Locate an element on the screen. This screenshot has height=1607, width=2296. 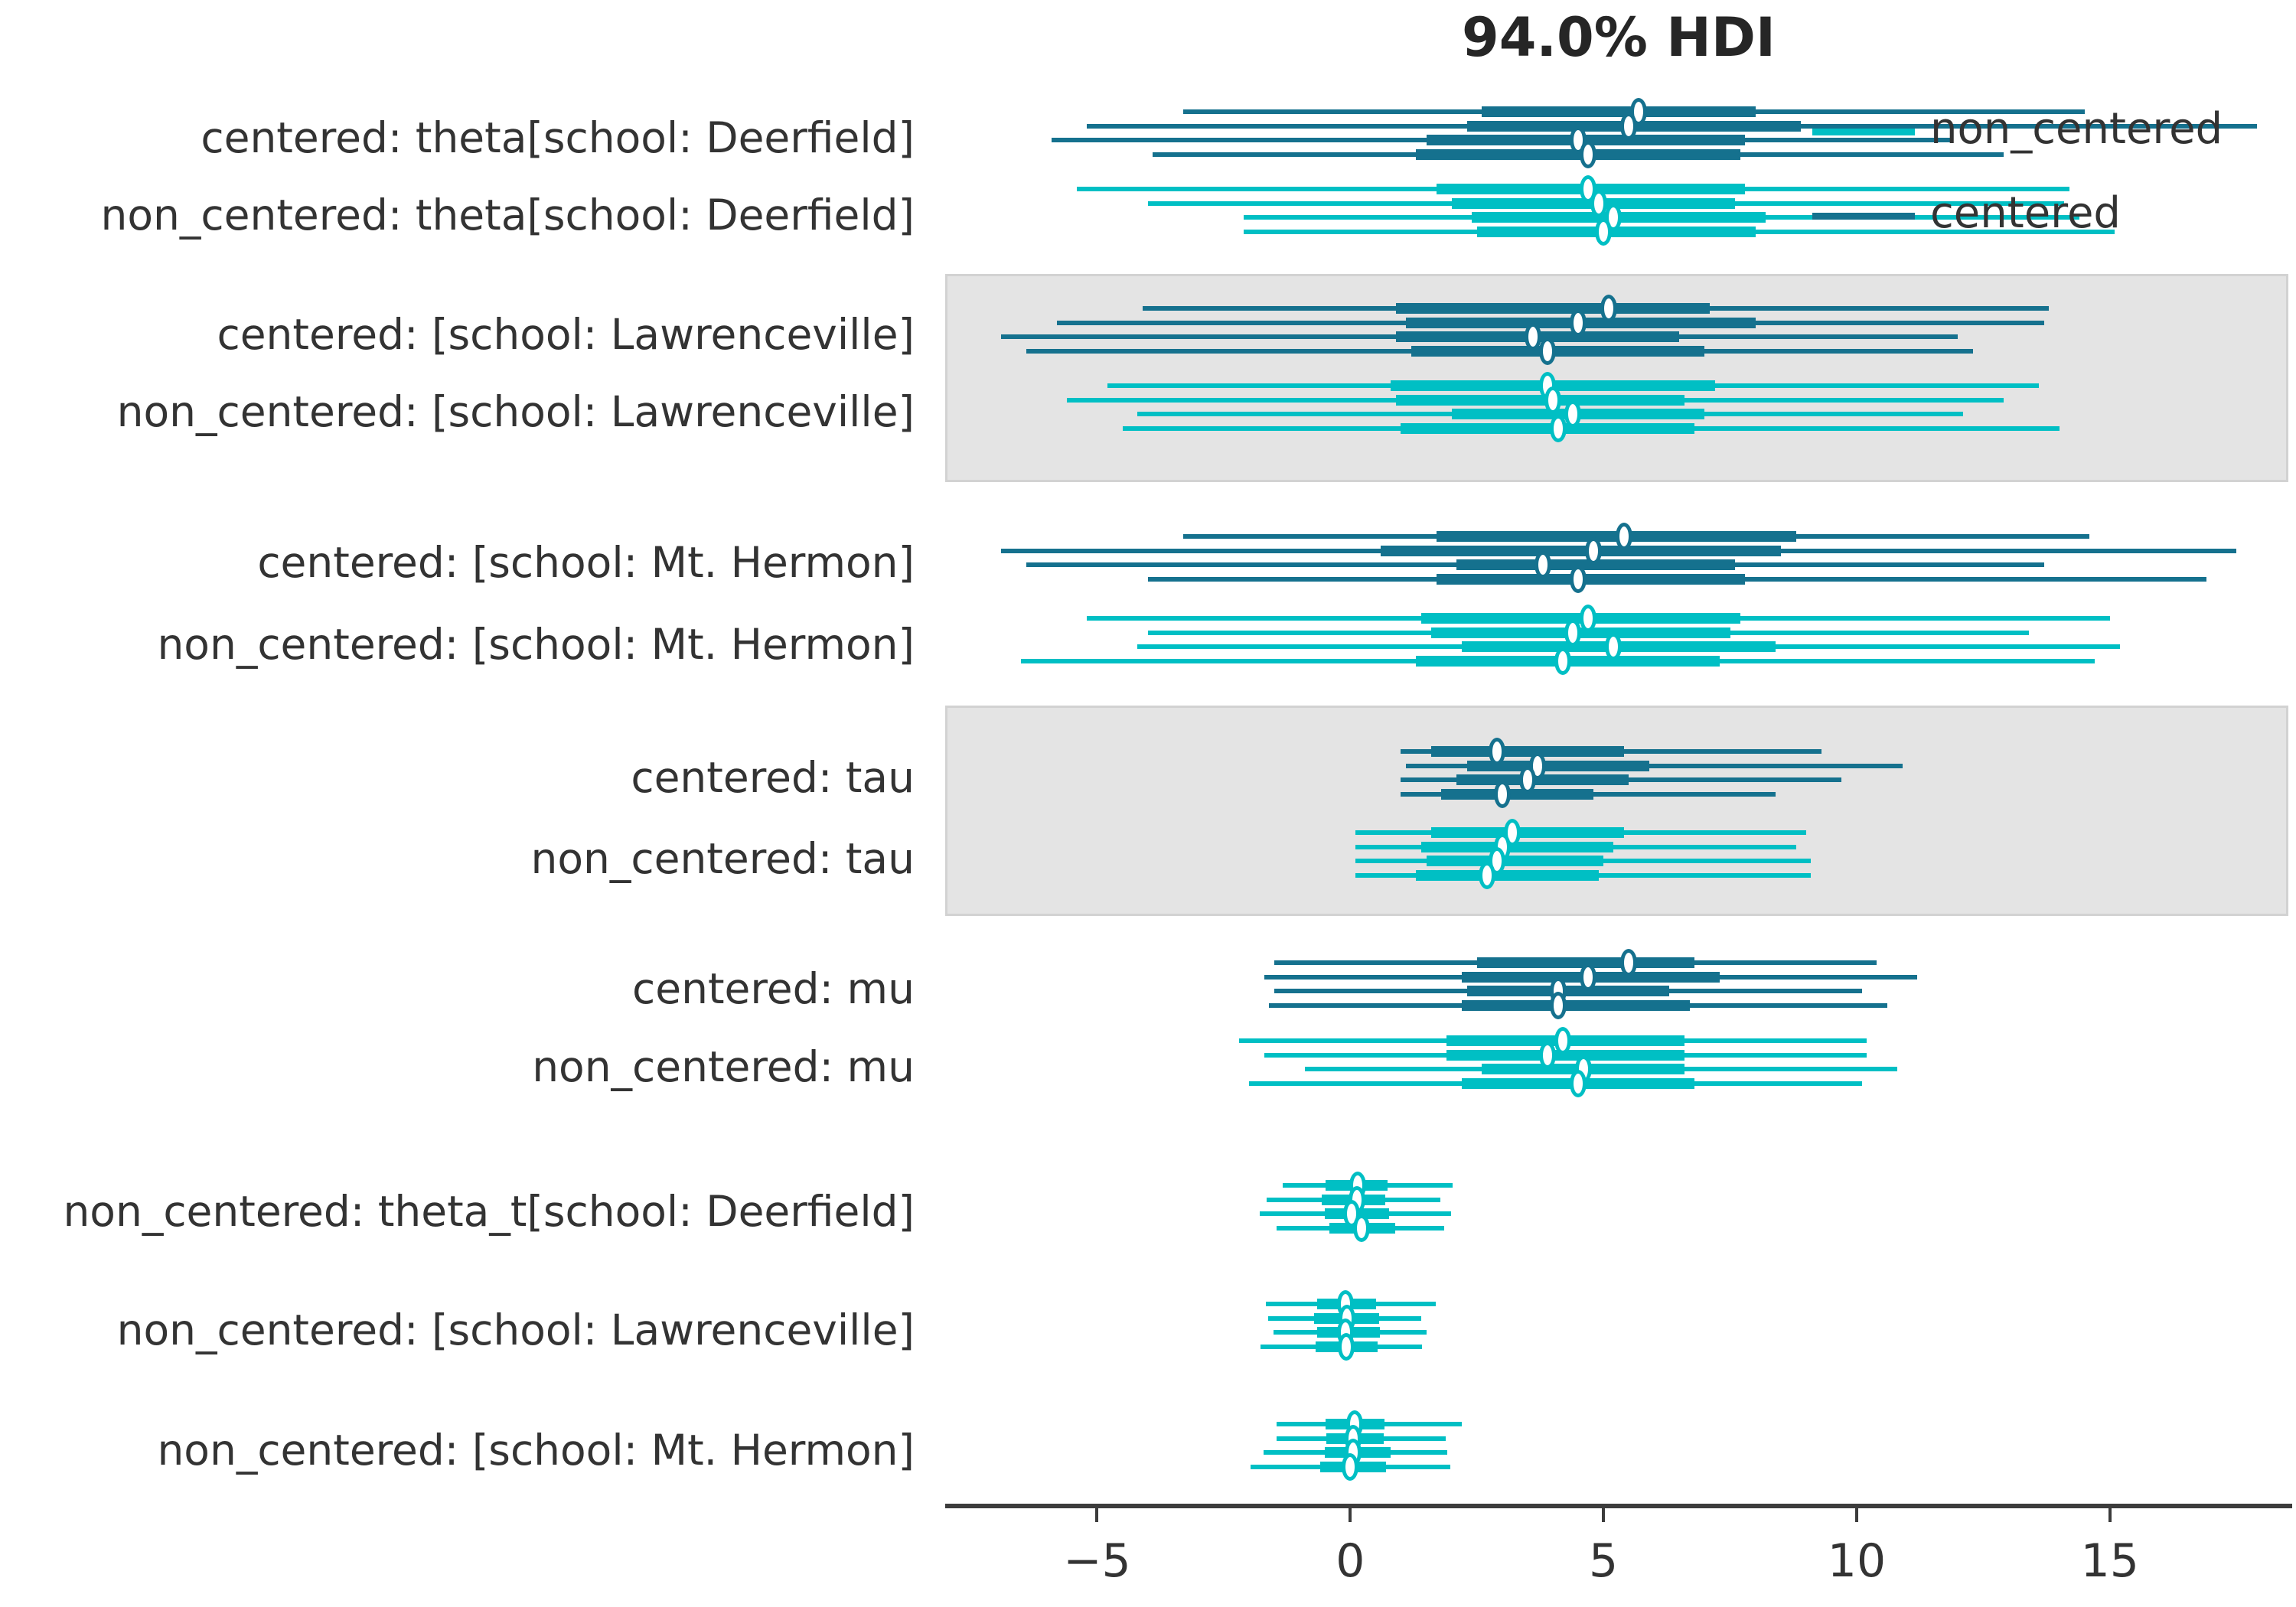
shade-band is located at coordinates (1616, 811).